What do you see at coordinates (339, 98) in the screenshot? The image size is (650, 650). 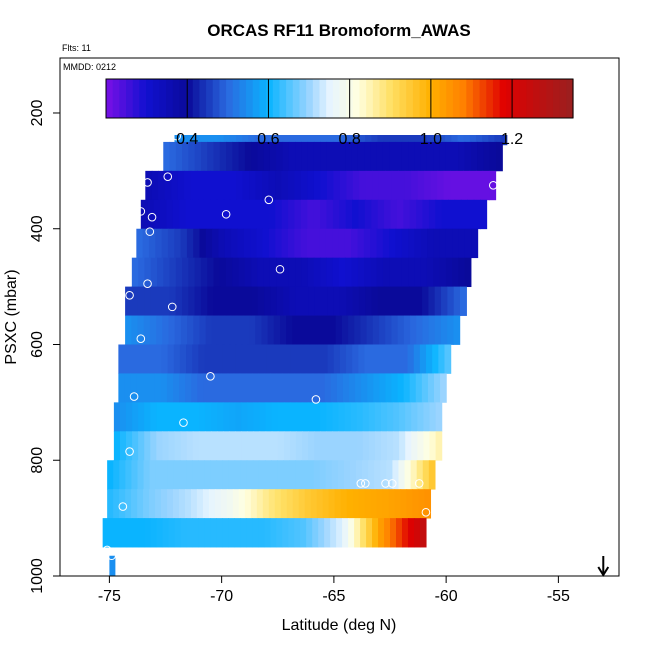 I see `colorbar-frame` at bounding box center [339, 98].